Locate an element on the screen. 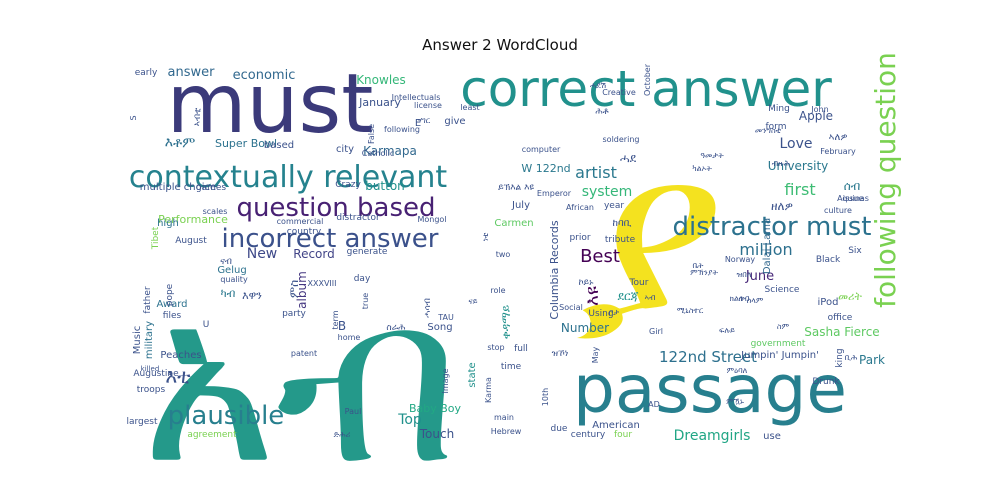 This screenshot has width=1000, height=500. word-71: due is located at coordinates (559, 429).